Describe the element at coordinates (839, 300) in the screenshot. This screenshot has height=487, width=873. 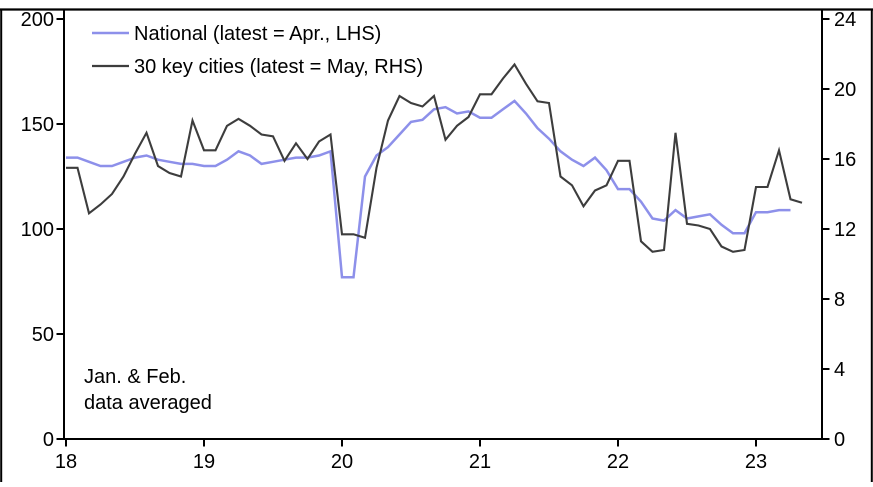
I see `right-tick-label: 8` at that location.